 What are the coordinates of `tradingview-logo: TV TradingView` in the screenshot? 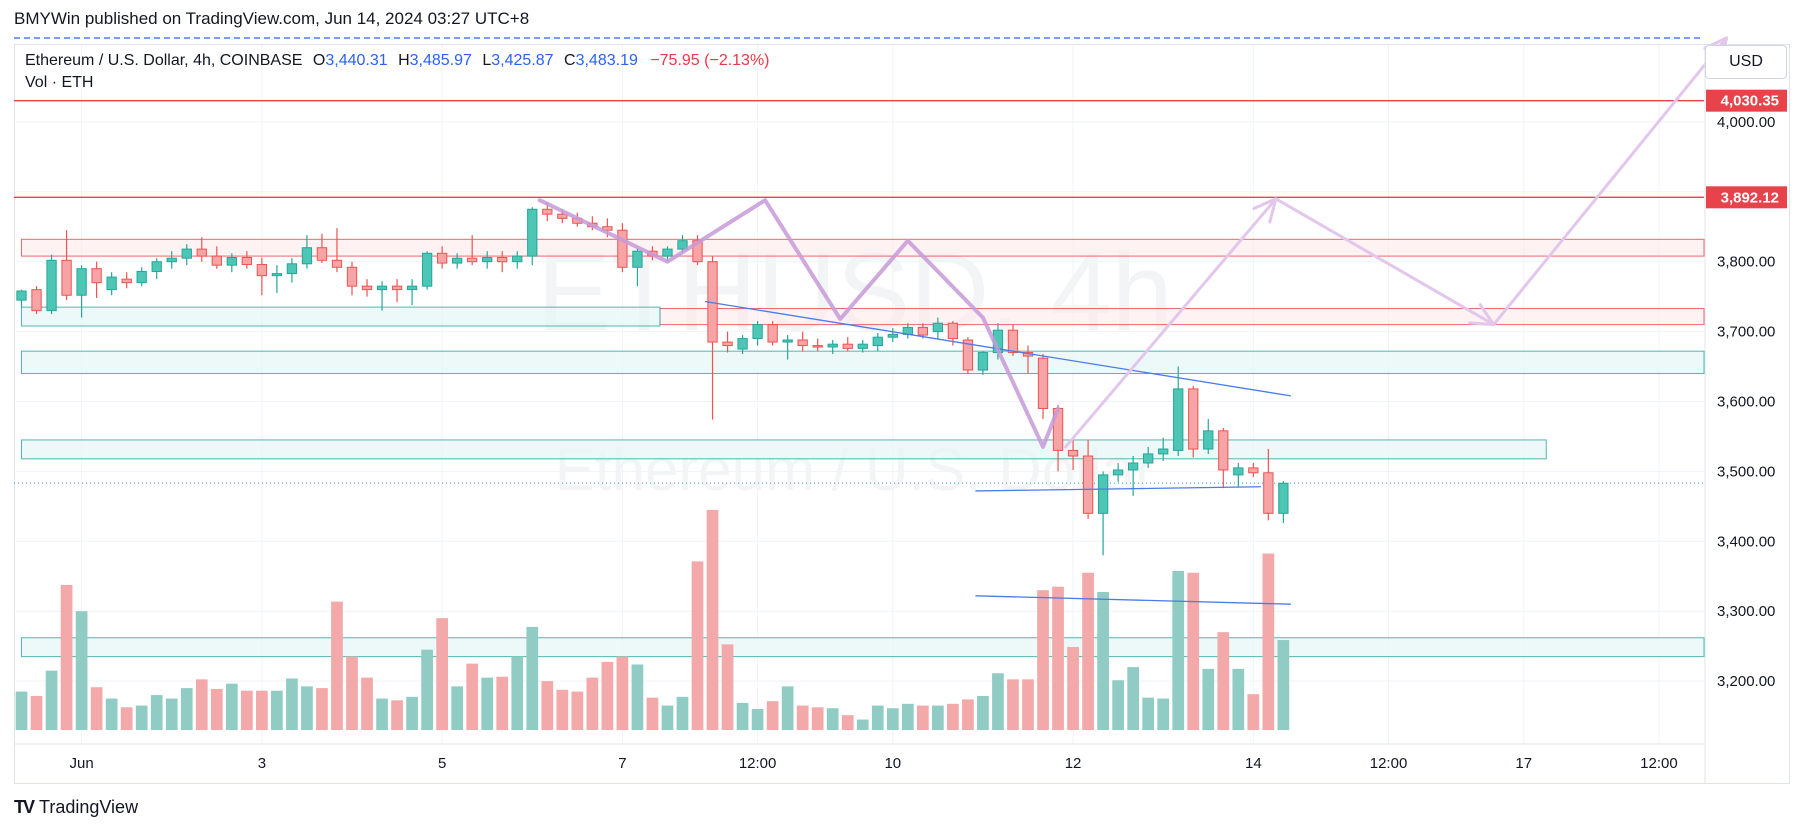 It's located at (76, 807).